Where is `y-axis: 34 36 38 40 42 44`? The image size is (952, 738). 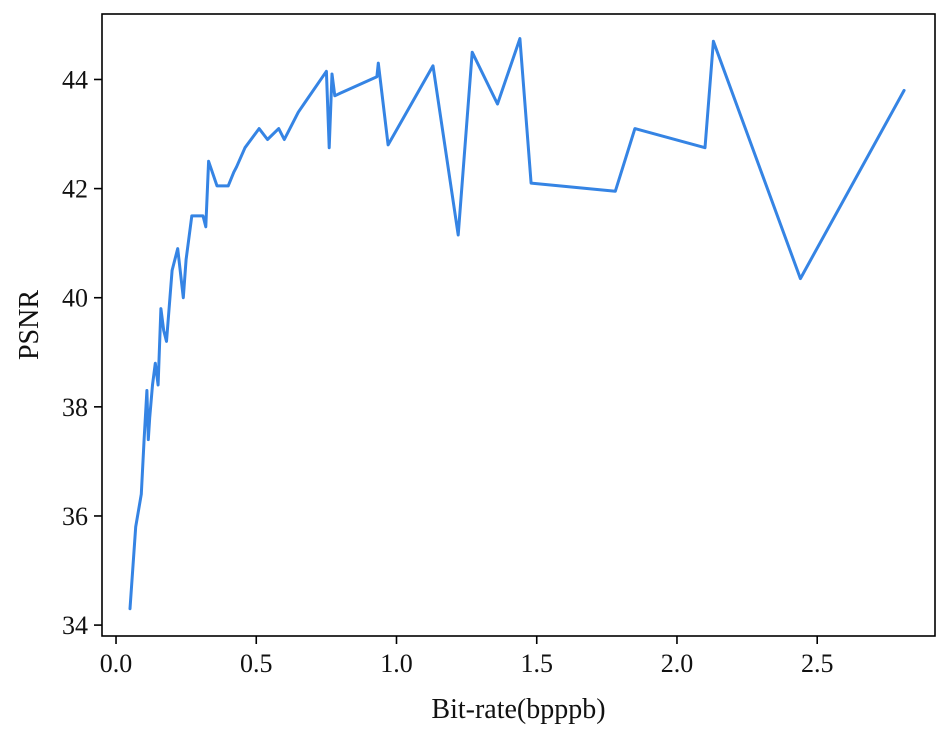 y-axis: 34 36 38 40 42 44 is located at coordinates (82, 352).